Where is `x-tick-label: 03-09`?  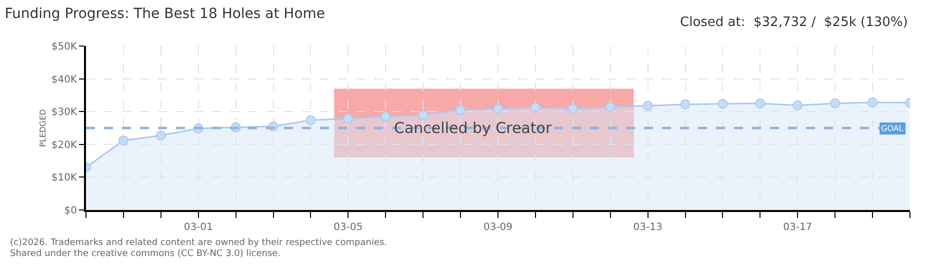
x-tick-label: 03-09 is located at coordinates (498, 227).